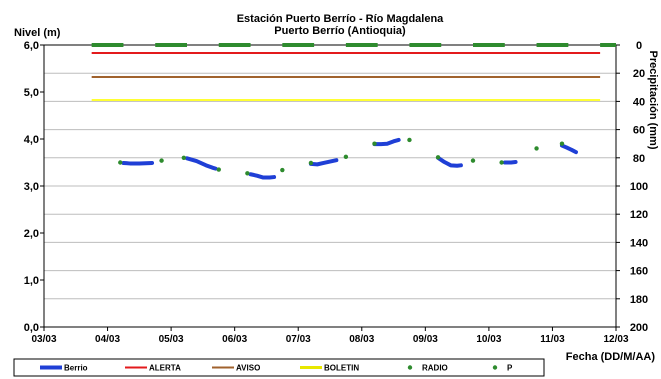 This screenshot has height=379, width=661. Describe the element at coordinates (340, 31) in the screenshot. I see `chart-subtitle: Puerto Berrío (Antioquia)` at that location.